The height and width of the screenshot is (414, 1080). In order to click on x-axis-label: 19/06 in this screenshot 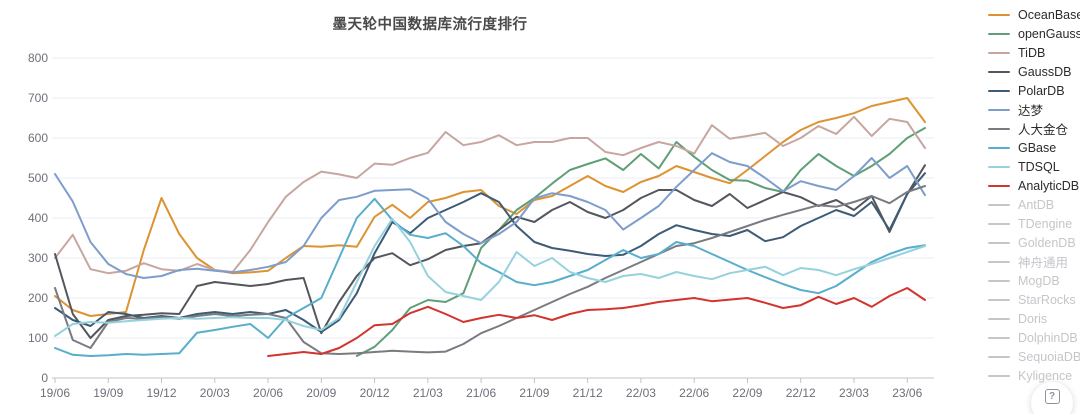, I will do `click(55, 393)`.